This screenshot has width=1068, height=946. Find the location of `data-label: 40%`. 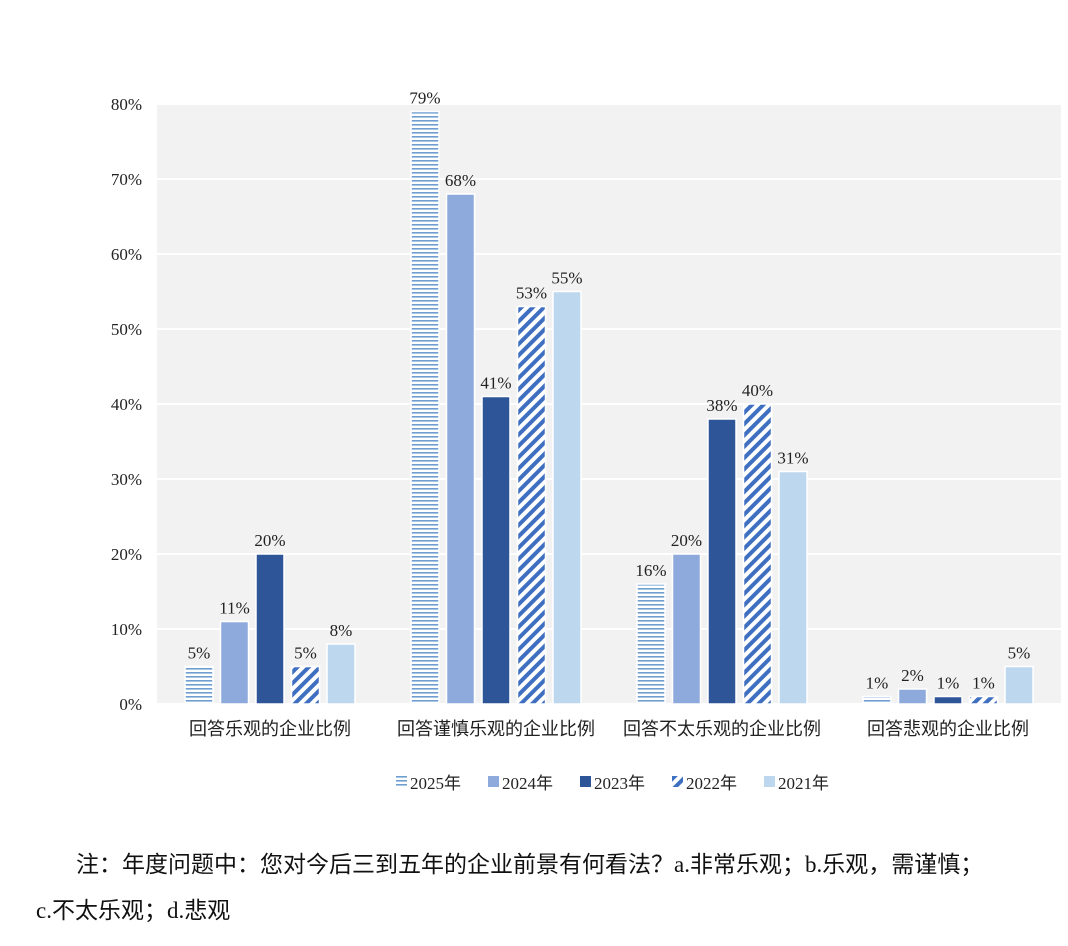

data-label: 40% is located at coordinates (757, 390).